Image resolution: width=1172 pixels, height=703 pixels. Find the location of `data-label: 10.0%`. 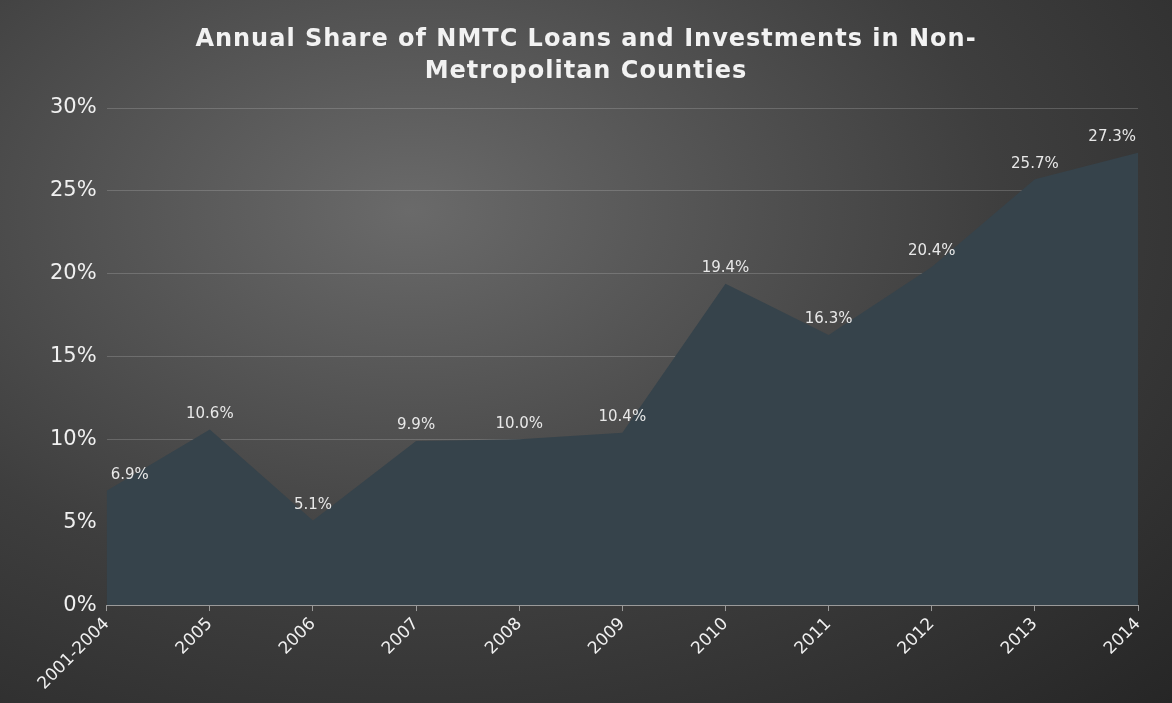

data-label: 10.0% is located at coordinates (519, 422).